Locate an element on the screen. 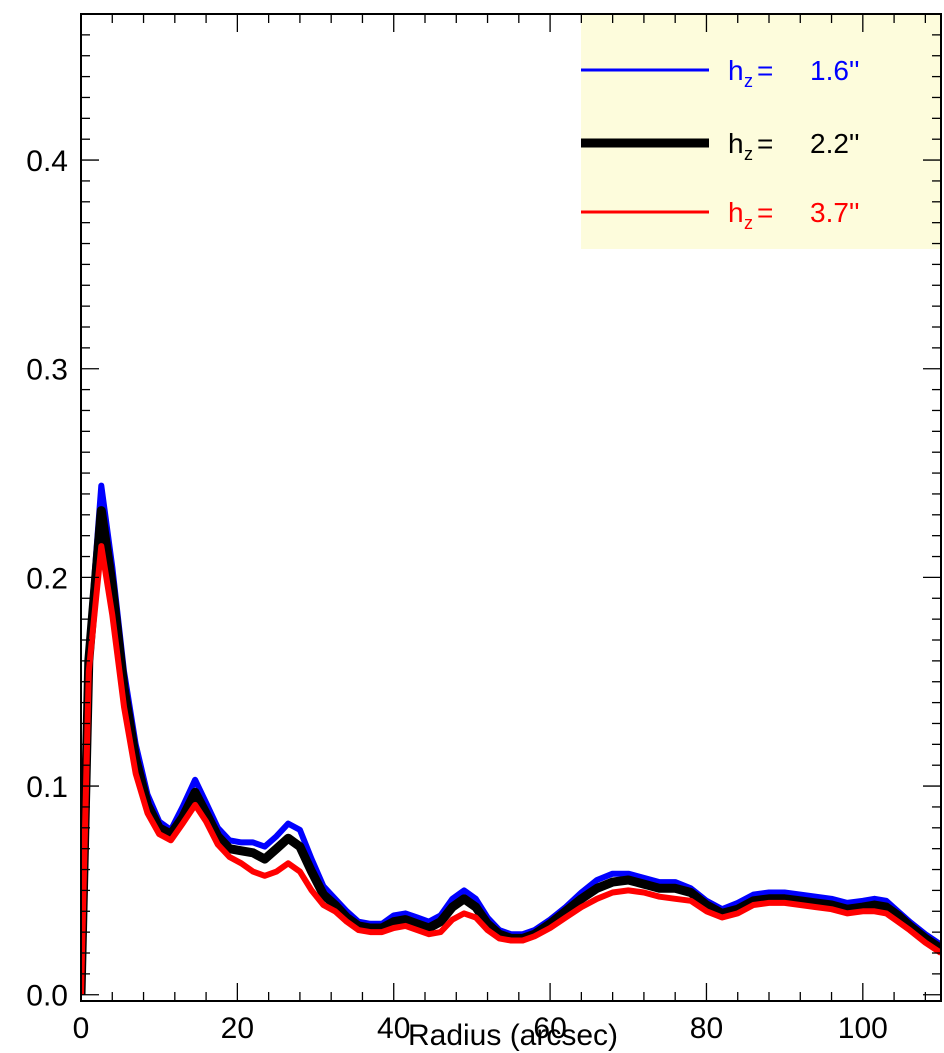 The image size is (944, 1053). x-tick-label: 40 is located at coordinates (393, 1028).